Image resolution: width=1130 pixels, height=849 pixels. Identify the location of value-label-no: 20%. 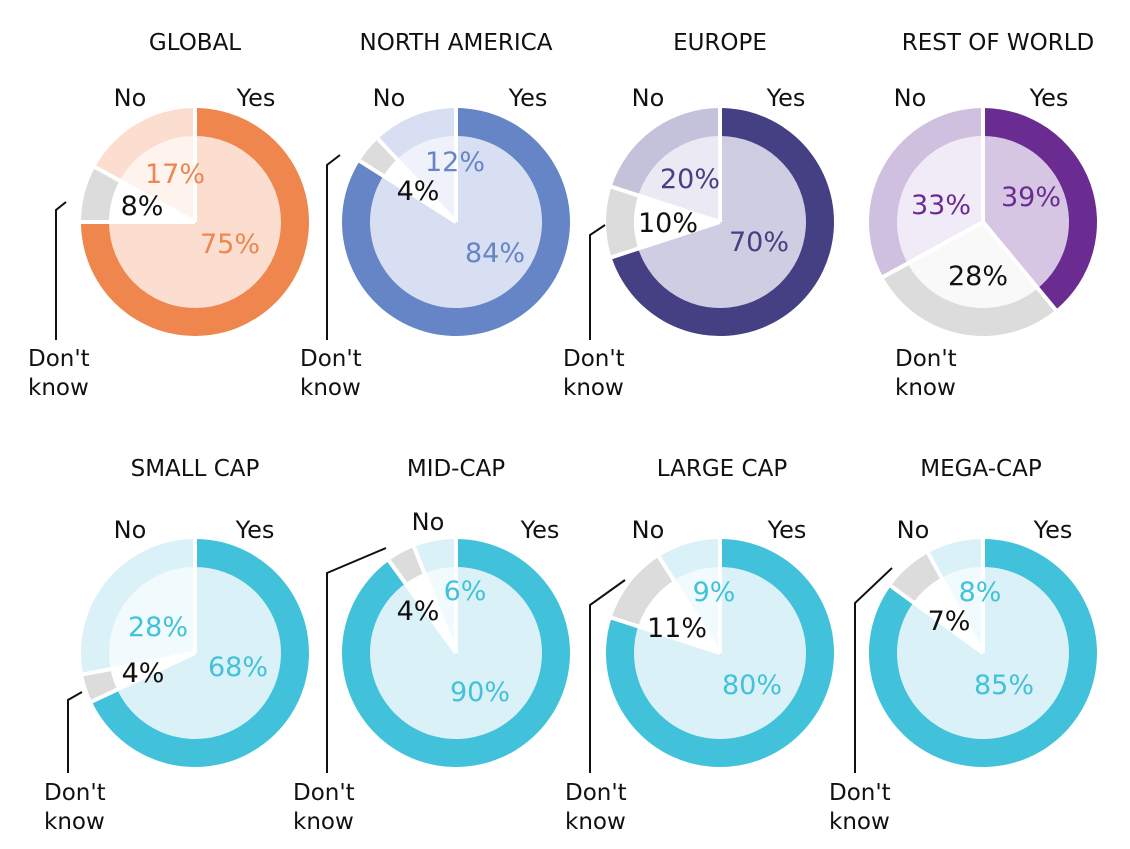
(690, 179).